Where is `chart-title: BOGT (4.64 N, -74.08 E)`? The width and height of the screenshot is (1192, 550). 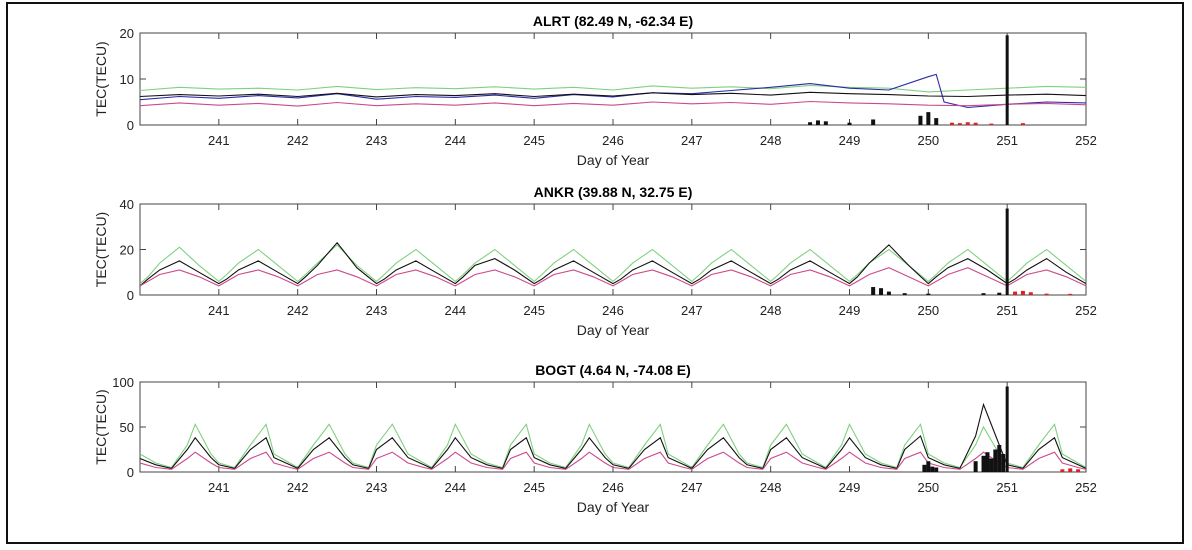
chart-title: BOGT (4.64 N, -74.08 E) is located at coordinates (613, 370).